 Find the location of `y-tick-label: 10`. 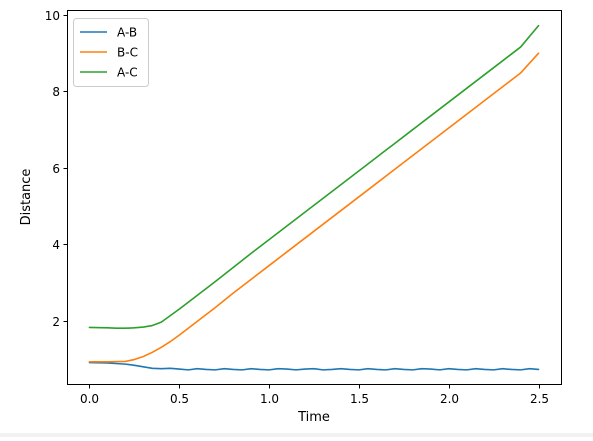

y-tick-label: 10 is located at coordinates (52, 16).